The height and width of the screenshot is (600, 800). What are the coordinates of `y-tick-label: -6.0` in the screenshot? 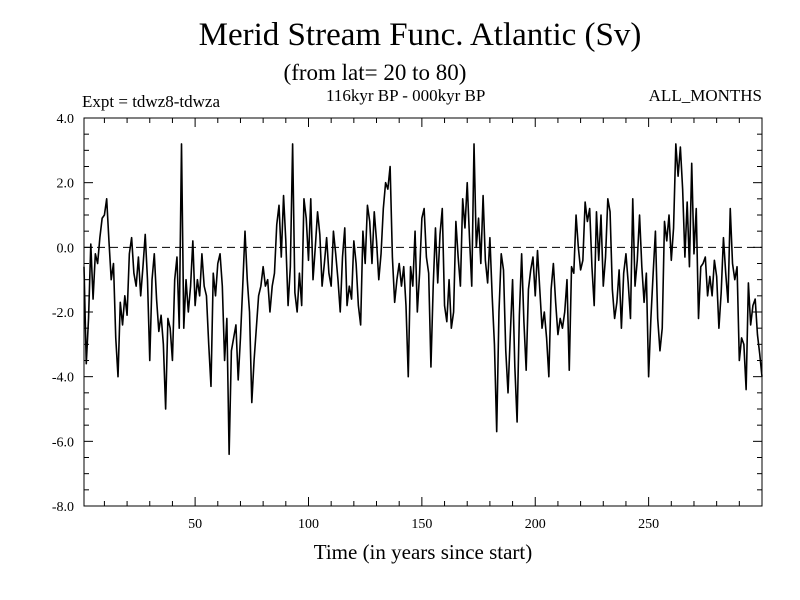 It's located at (63, 442).